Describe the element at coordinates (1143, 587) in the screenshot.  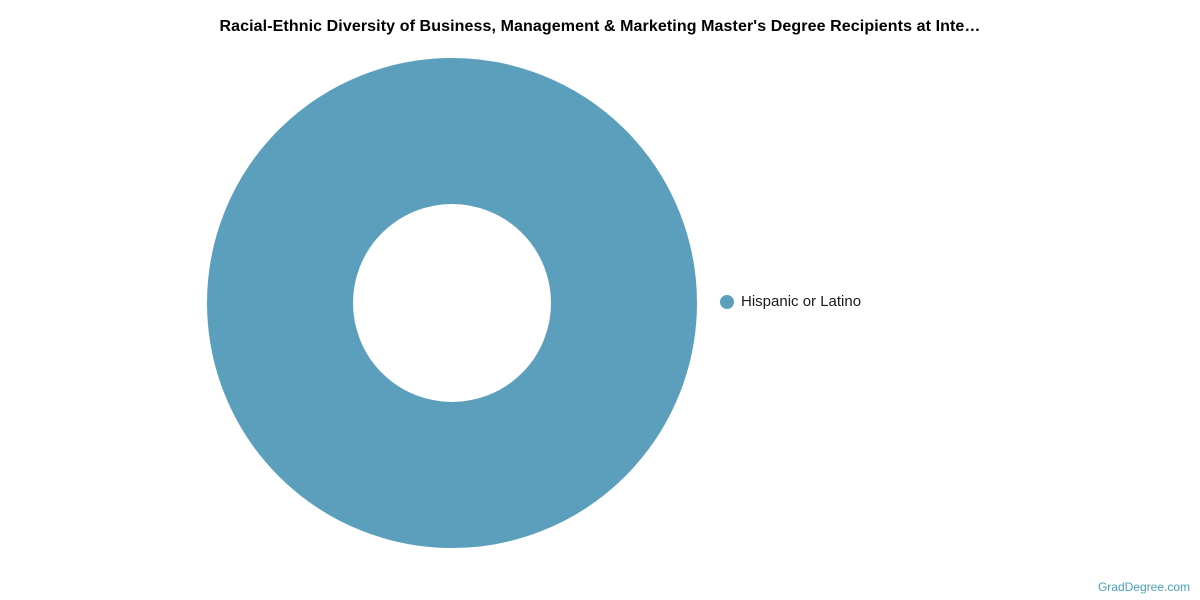
I see `watermark-link: GradDegree.com` at that location.